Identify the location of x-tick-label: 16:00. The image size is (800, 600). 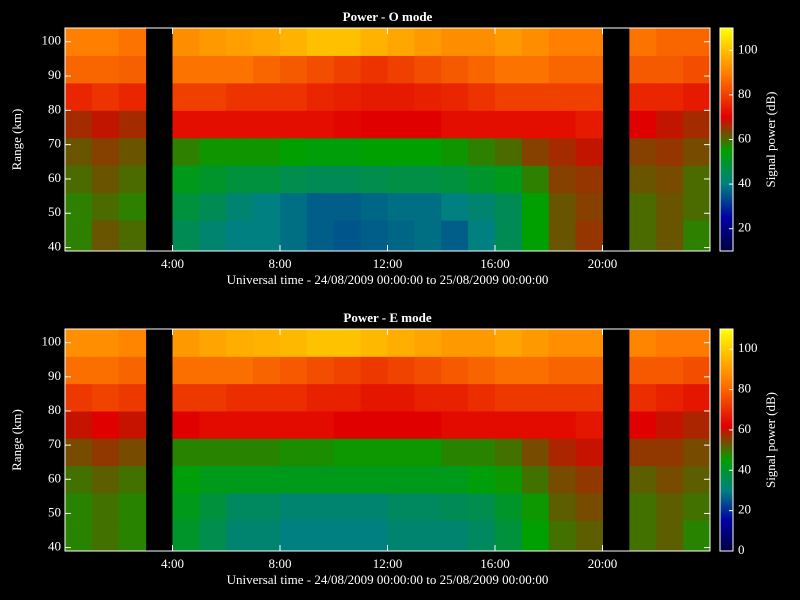
(495, 563).